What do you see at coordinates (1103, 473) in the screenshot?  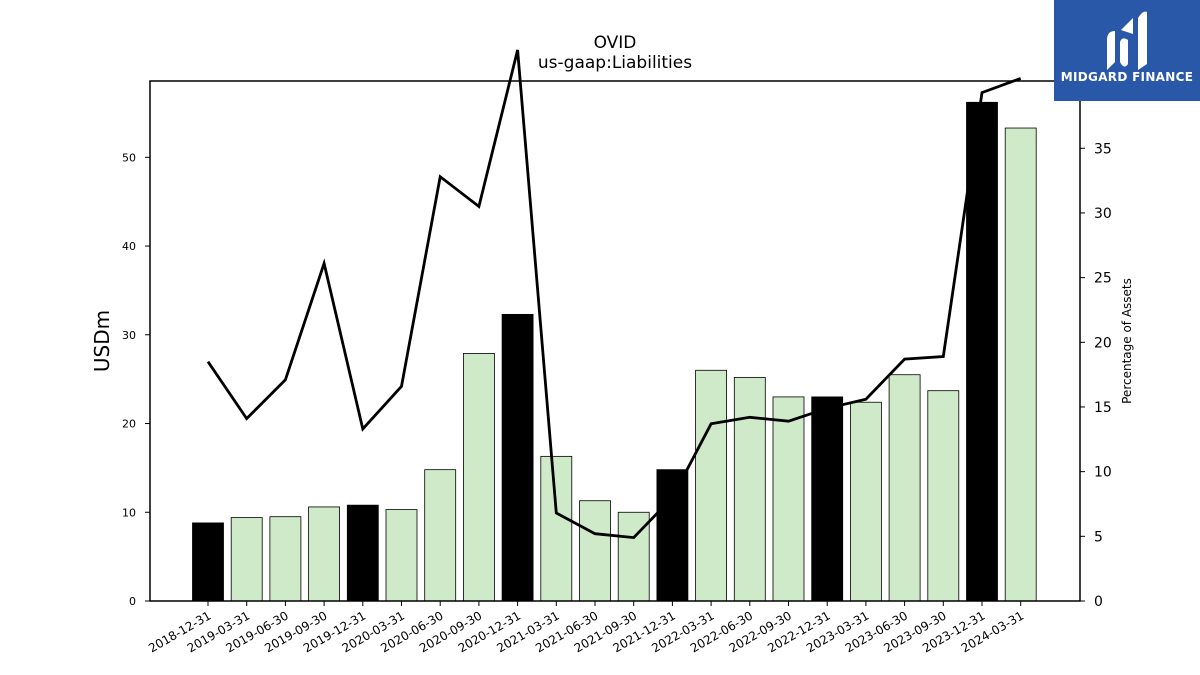 I see `y2-tick-label: 10` at bounding box center [1103, 473].